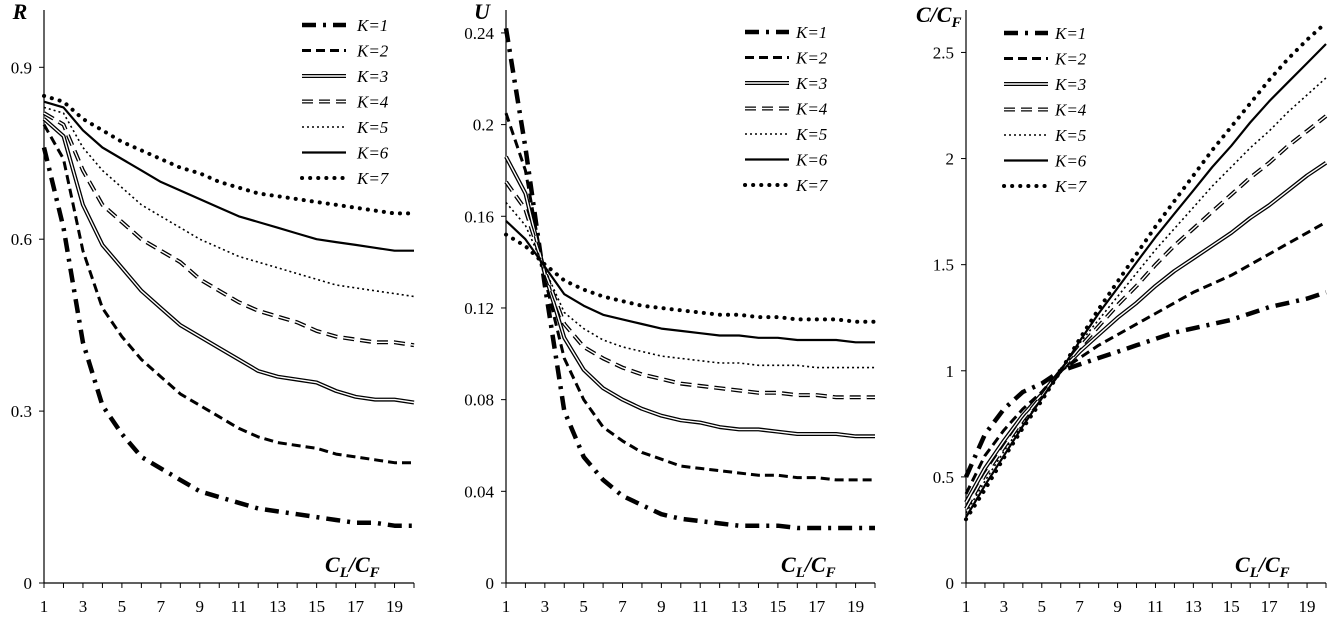 The image size is (1328, 617). Describe the element at coordinates (482, 12) in the screenshot. I see `y-axis-title: U` at that location.